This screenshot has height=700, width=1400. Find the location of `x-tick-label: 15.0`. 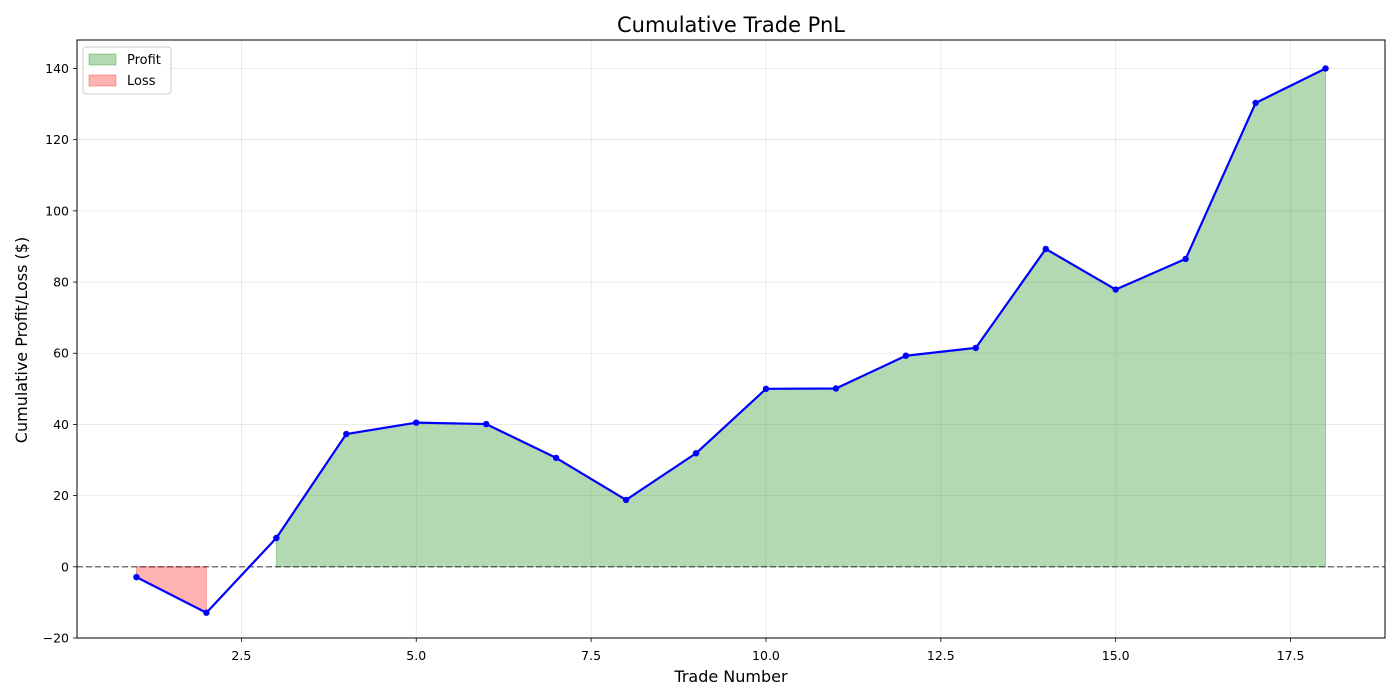

x-tick-label: 15.0 is located at coordinates (1116, 655).